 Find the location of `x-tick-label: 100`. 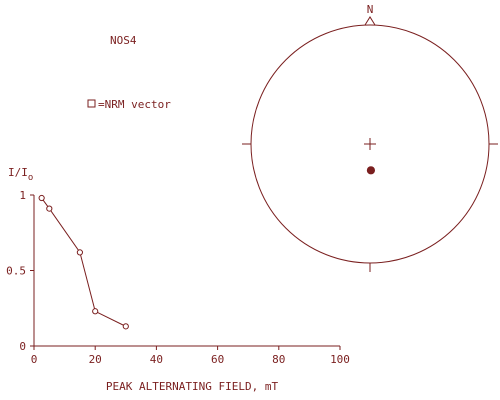

x-tick-label: 100 is located at coordinates (340, 359).